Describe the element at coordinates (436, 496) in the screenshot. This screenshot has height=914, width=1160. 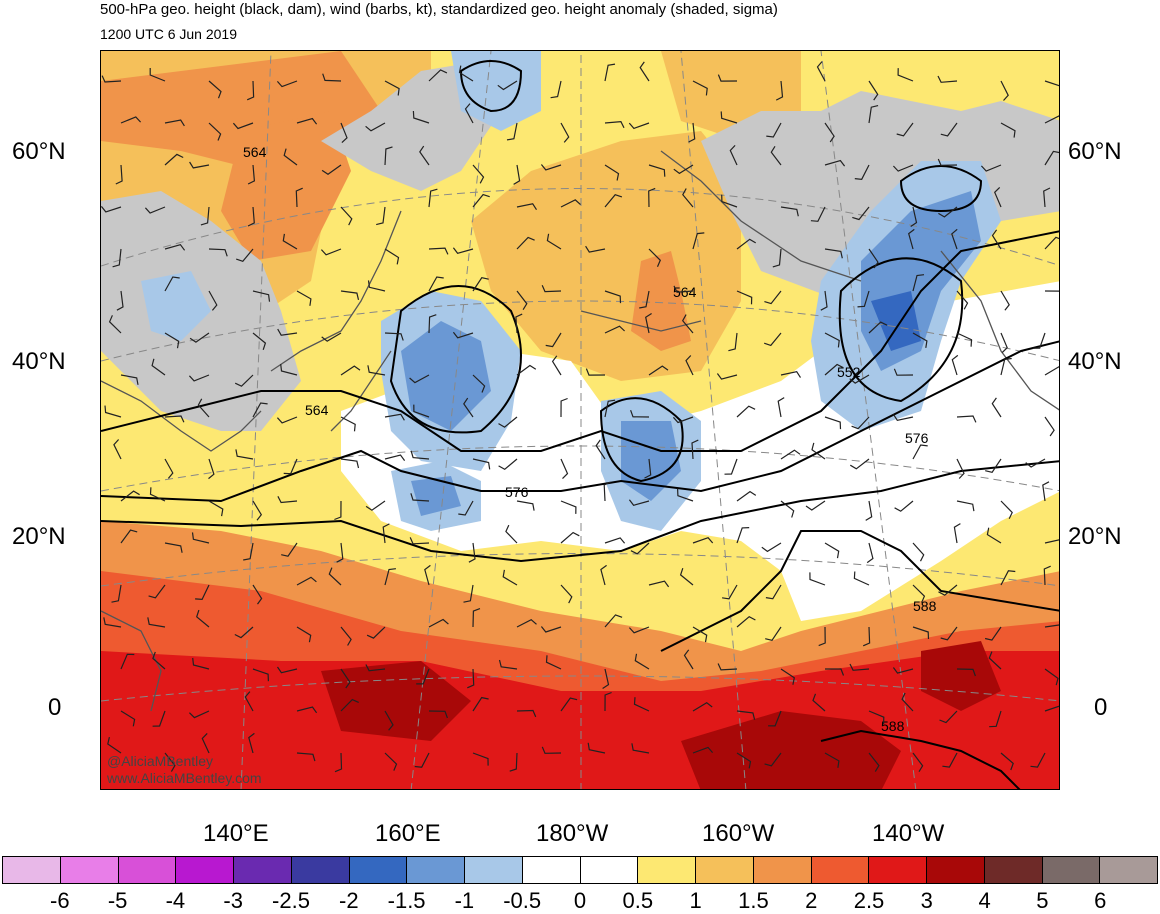
I see `anomaly-midblue-south` at that location.